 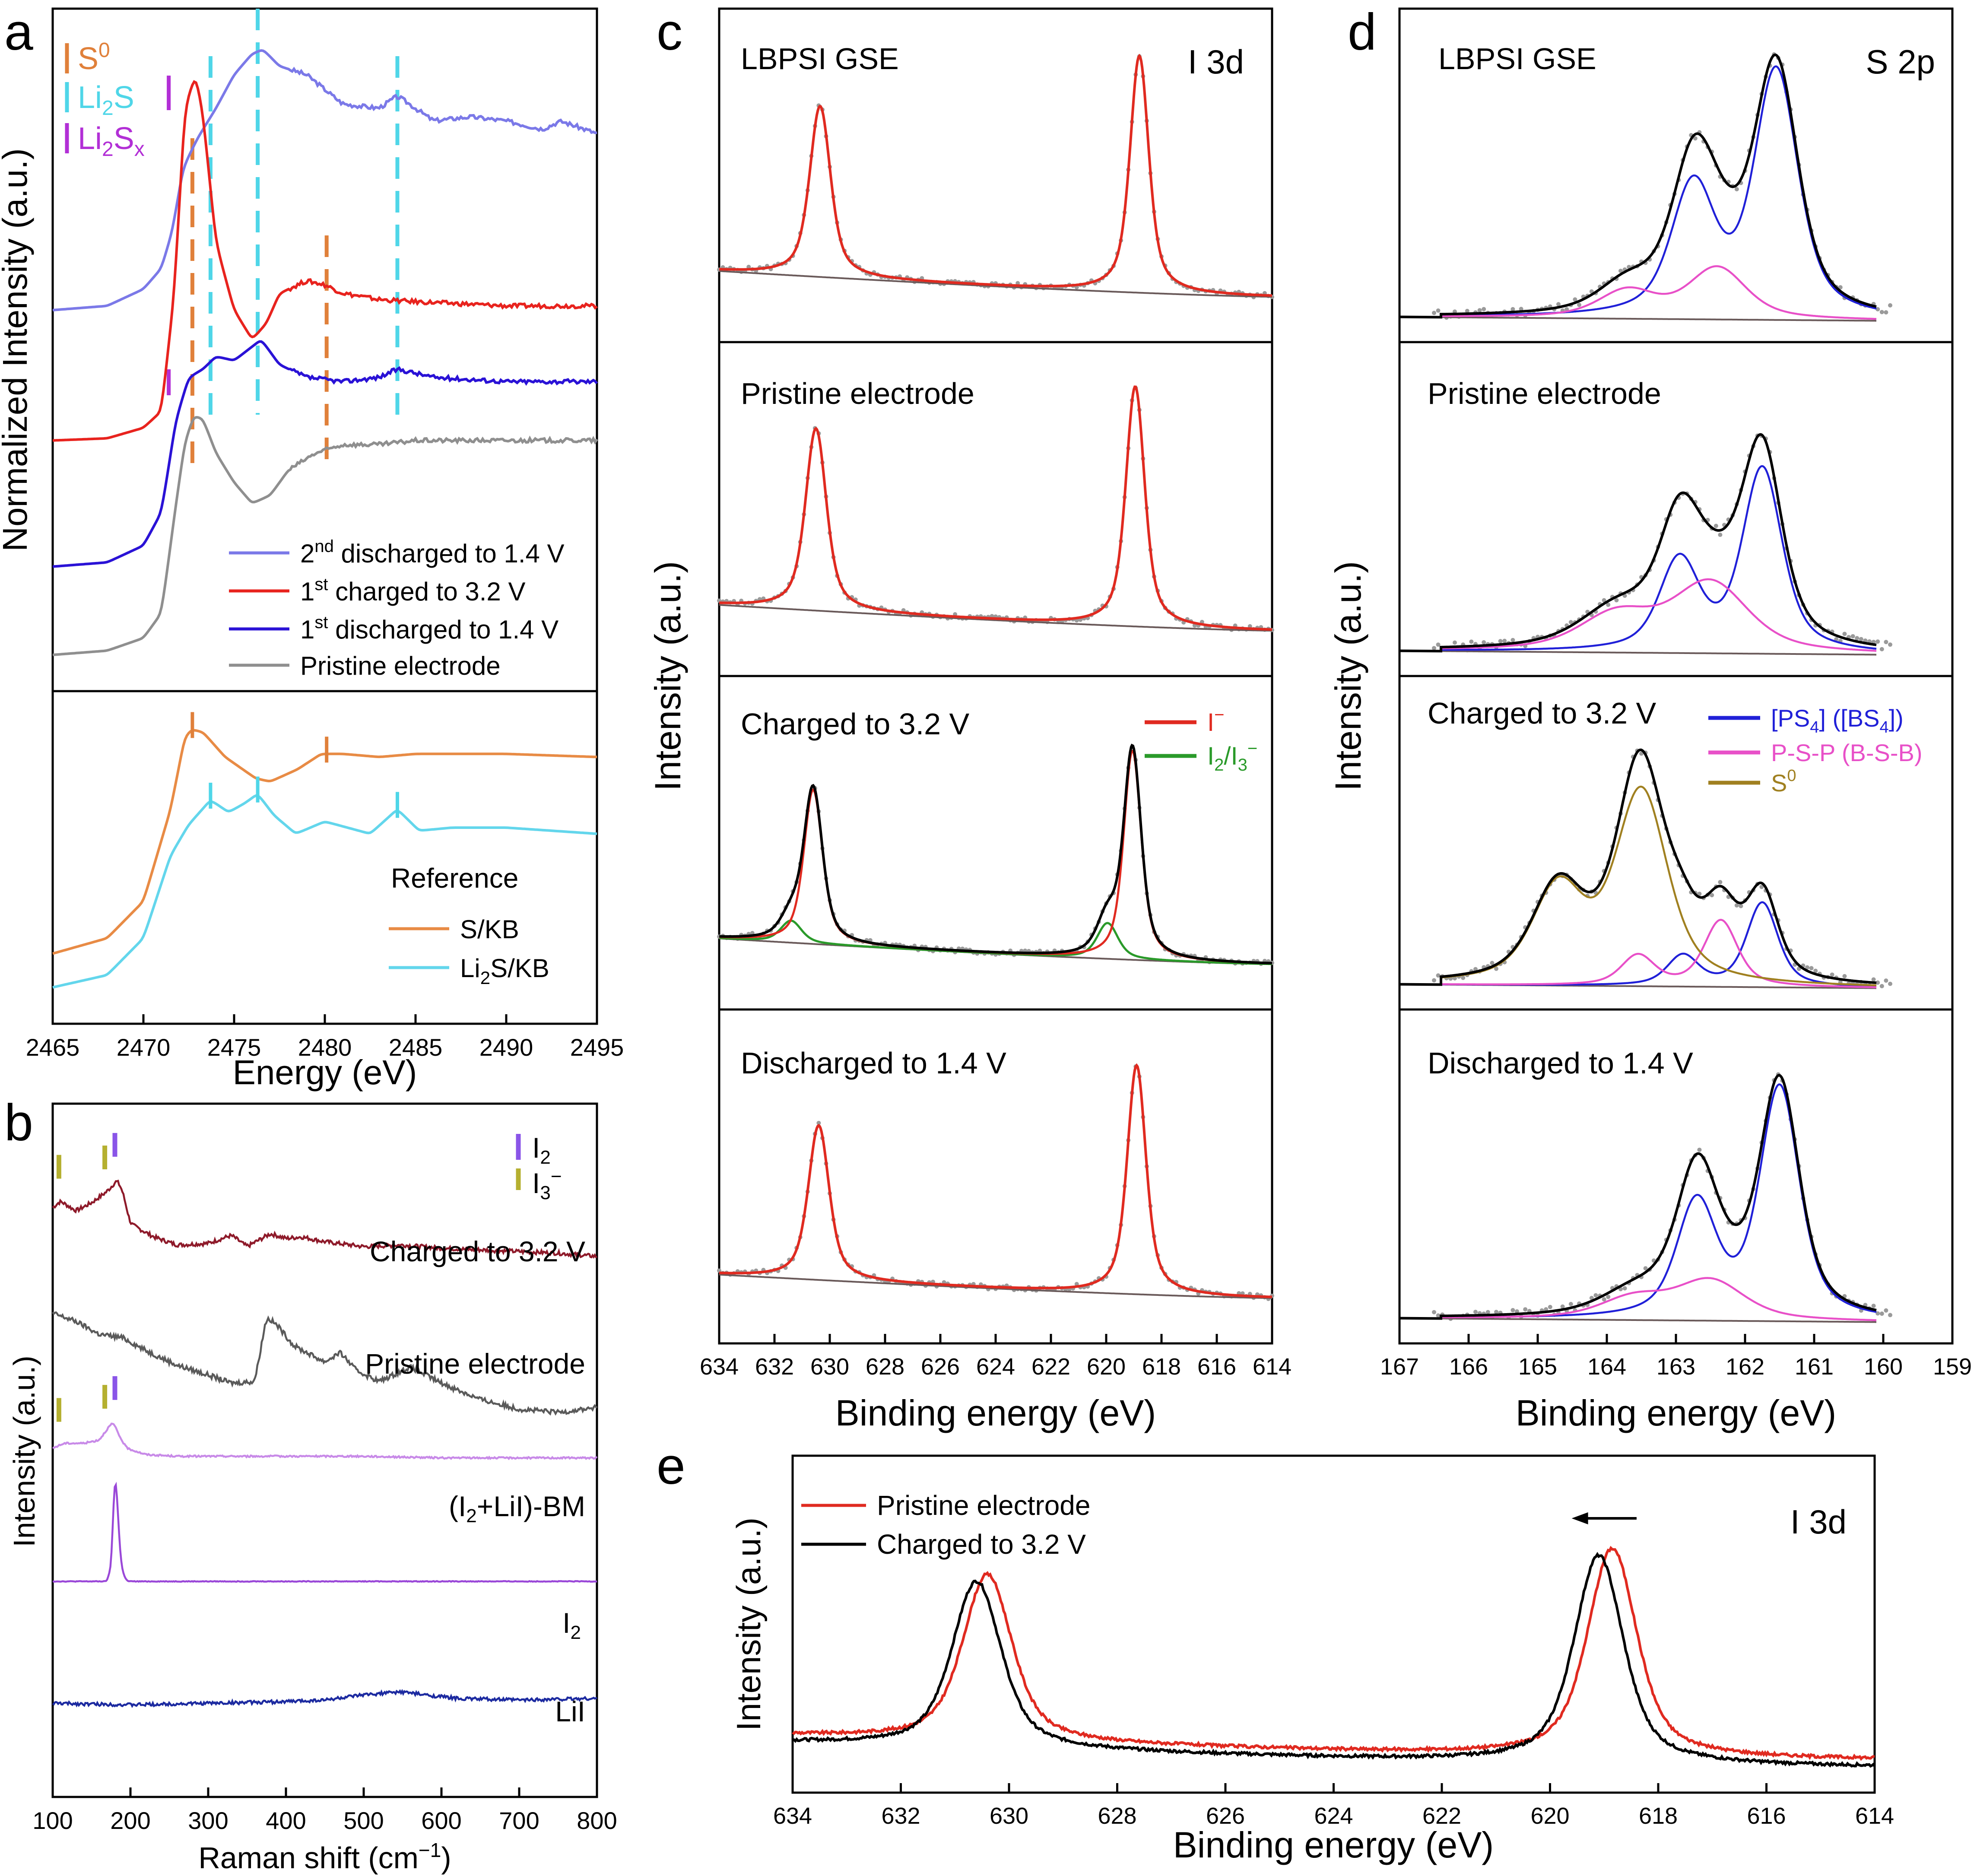 I want to click on x-tick-label: 167, so click(x=1399, y=1367).